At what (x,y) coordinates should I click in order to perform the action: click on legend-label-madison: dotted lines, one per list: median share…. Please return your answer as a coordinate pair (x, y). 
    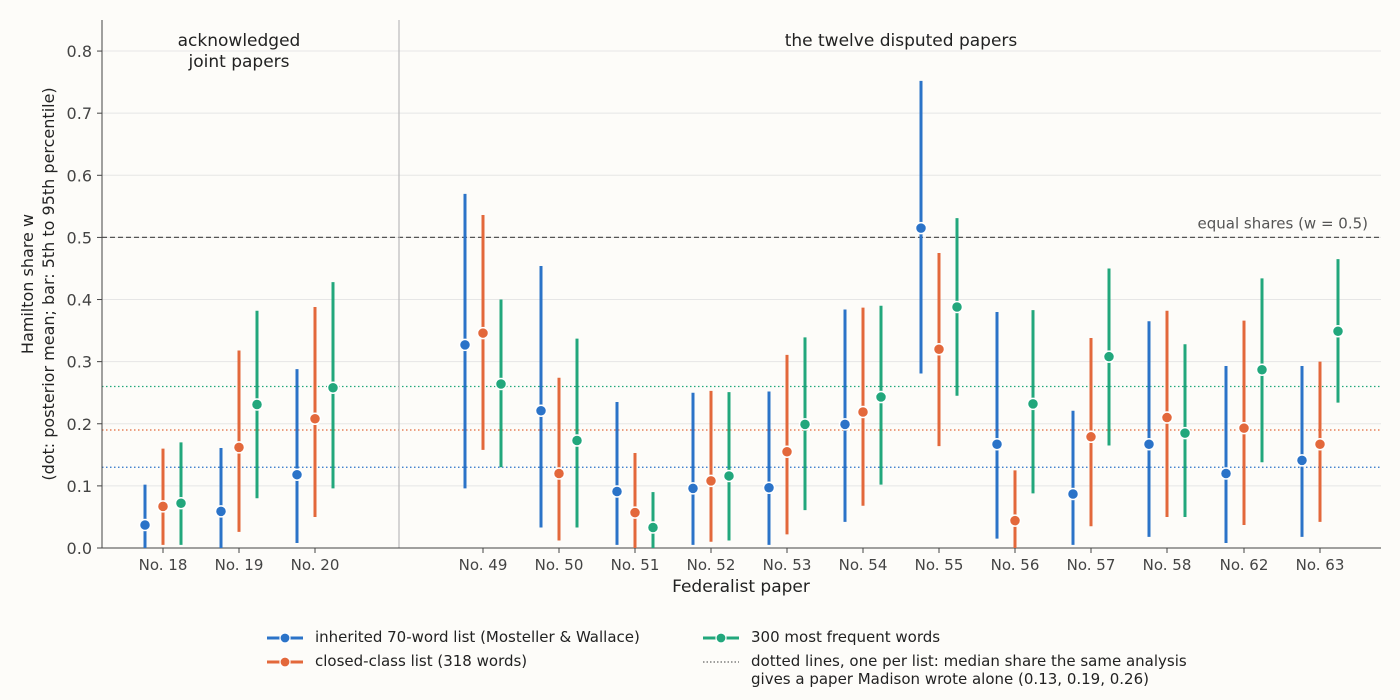
    Looking at the image, I should click on (969, 670).